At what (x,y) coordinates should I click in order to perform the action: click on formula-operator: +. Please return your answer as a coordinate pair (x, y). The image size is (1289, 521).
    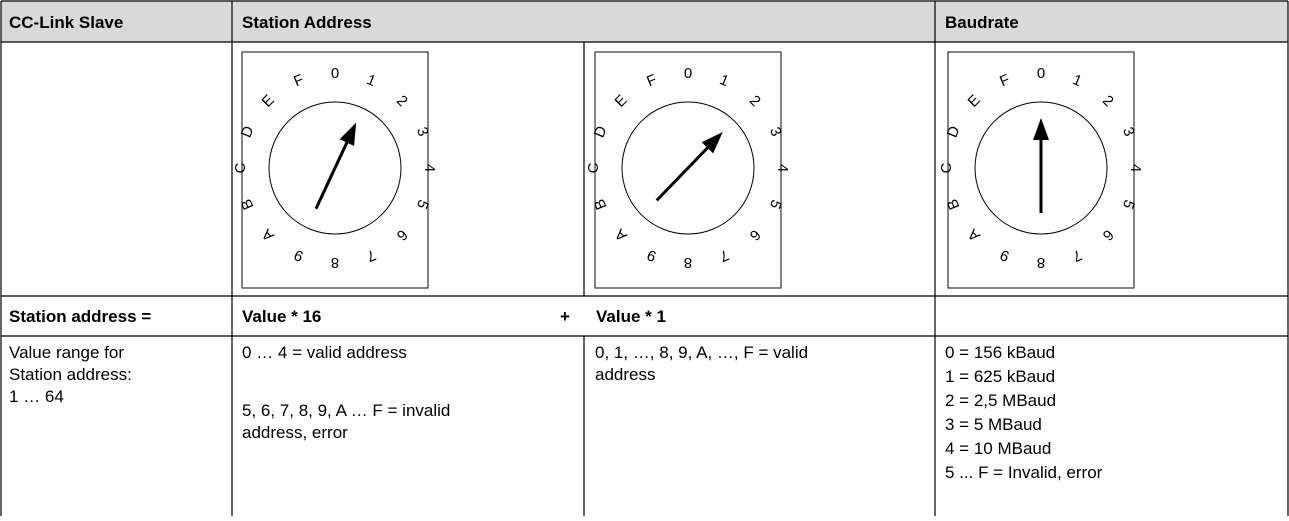
    Looking at the image, I should click on (565, 316).